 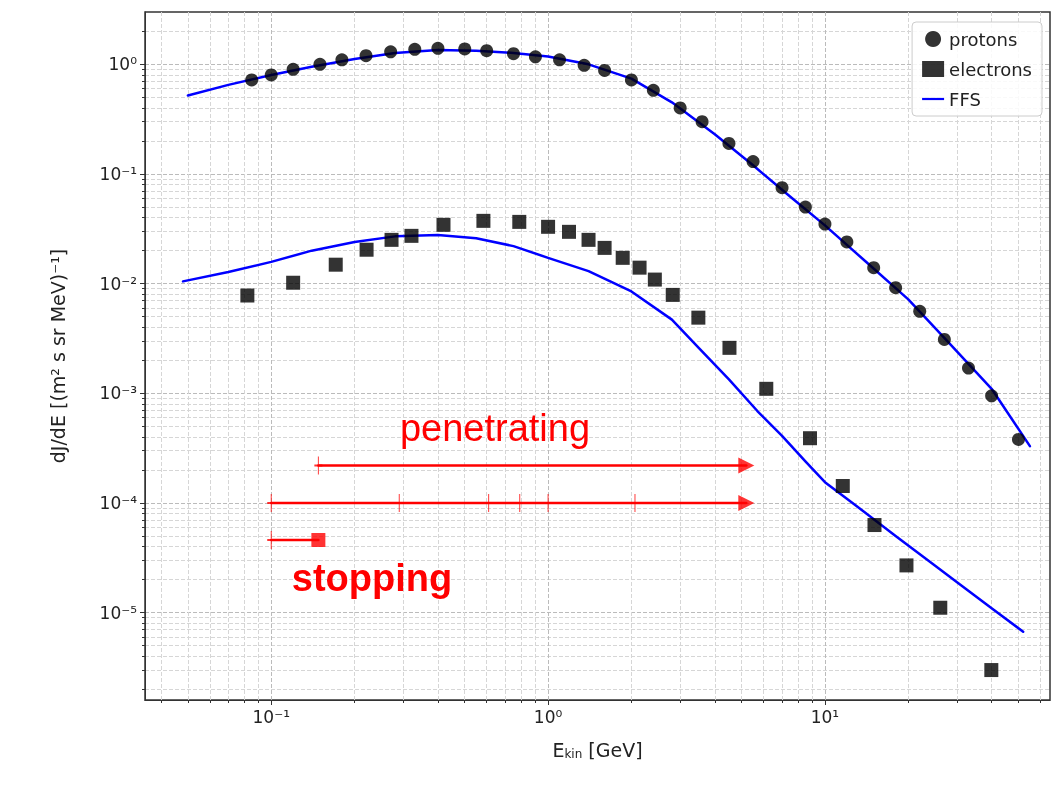 What do you see at coordinates (123, 64) in the screenshot?
I see `y-tick-label: 10⁰` at bounding box center [123, 64].